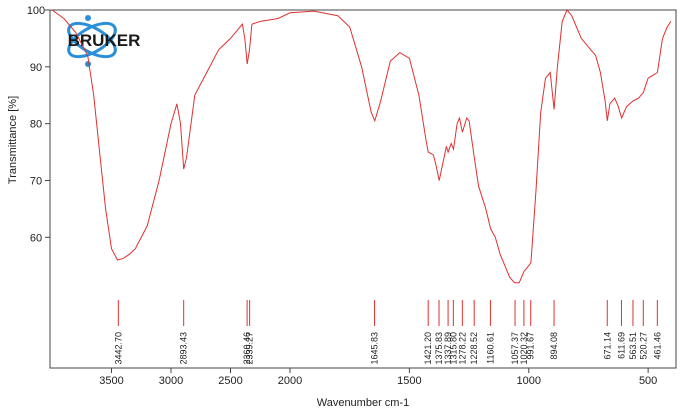  Describe the element at coordinates (515, 348) in the screenshot. I see `peak-label: 1057.37` at that location.